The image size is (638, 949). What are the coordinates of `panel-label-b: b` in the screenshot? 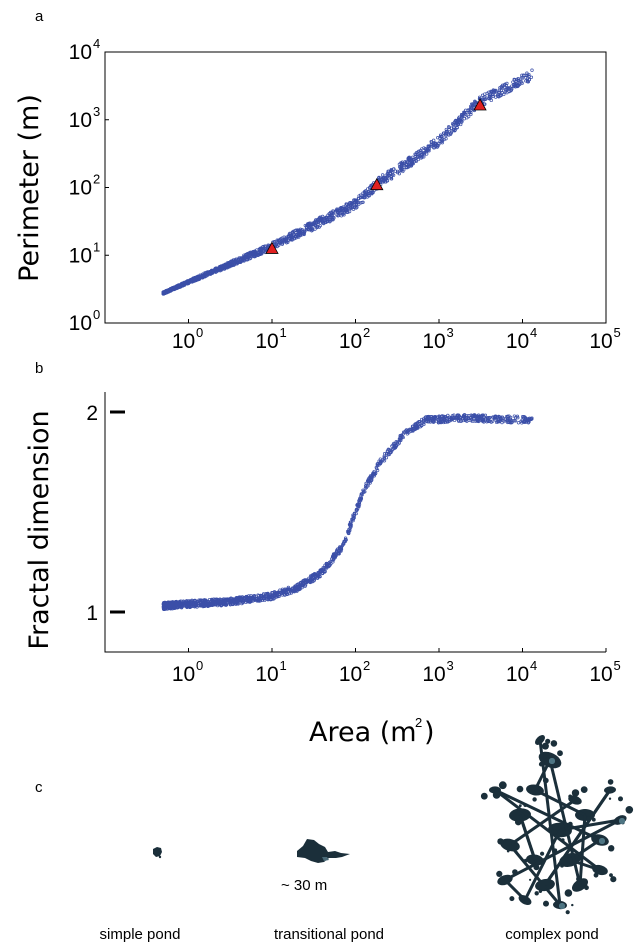 It's located at (39, 368).